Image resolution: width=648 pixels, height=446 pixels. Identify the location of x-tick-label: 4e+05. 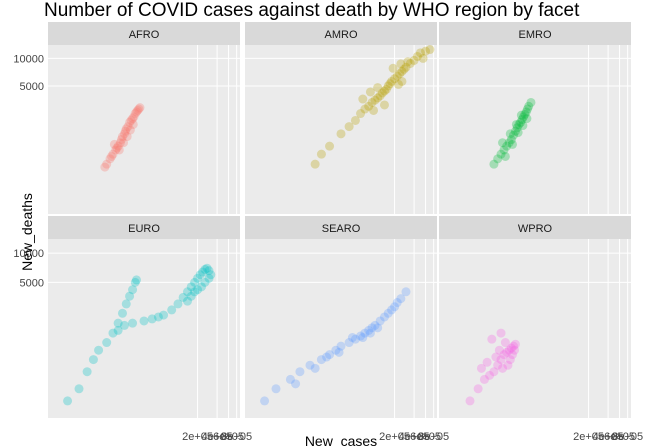
(608, 437).